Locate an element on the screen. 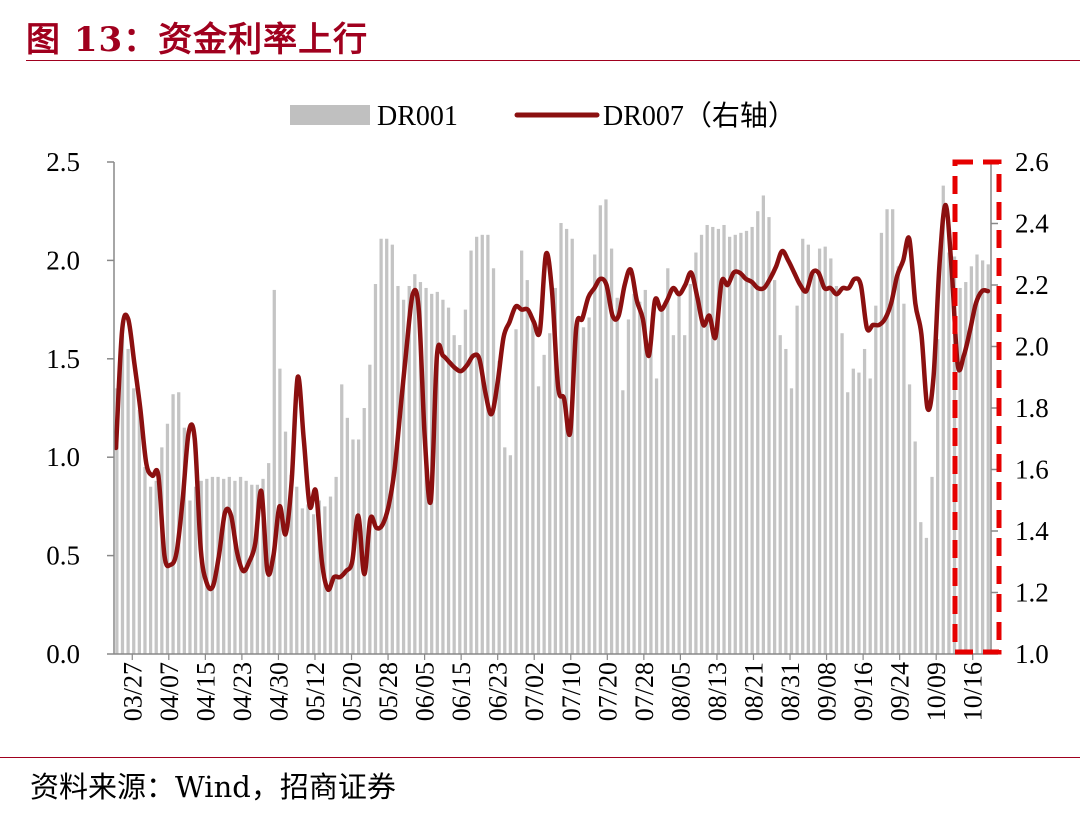 This screenshot has height=820, width=1080. right-tick-label: 1.0 is located at coordinates (1032, 654).